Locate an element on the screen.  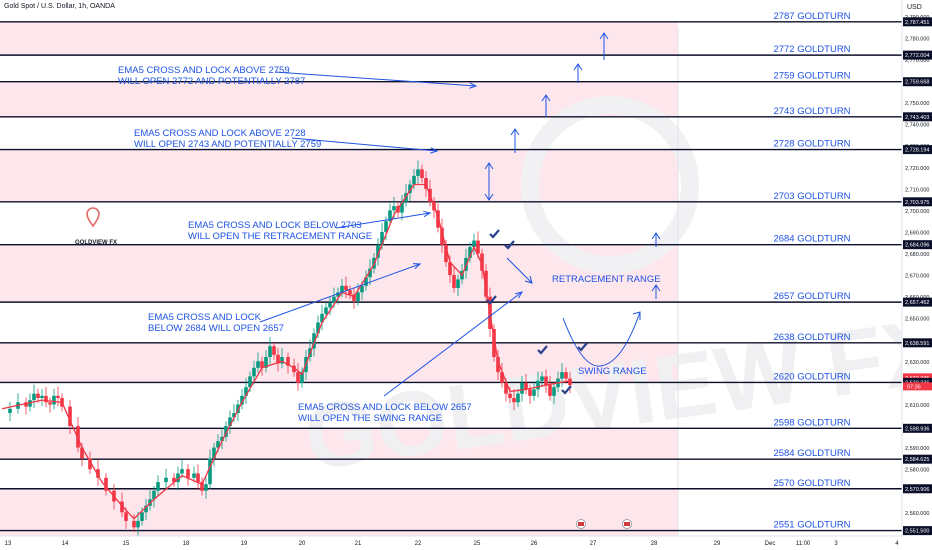
level-label: 2570 GOLDTURN is located at coordinates (811, 483).